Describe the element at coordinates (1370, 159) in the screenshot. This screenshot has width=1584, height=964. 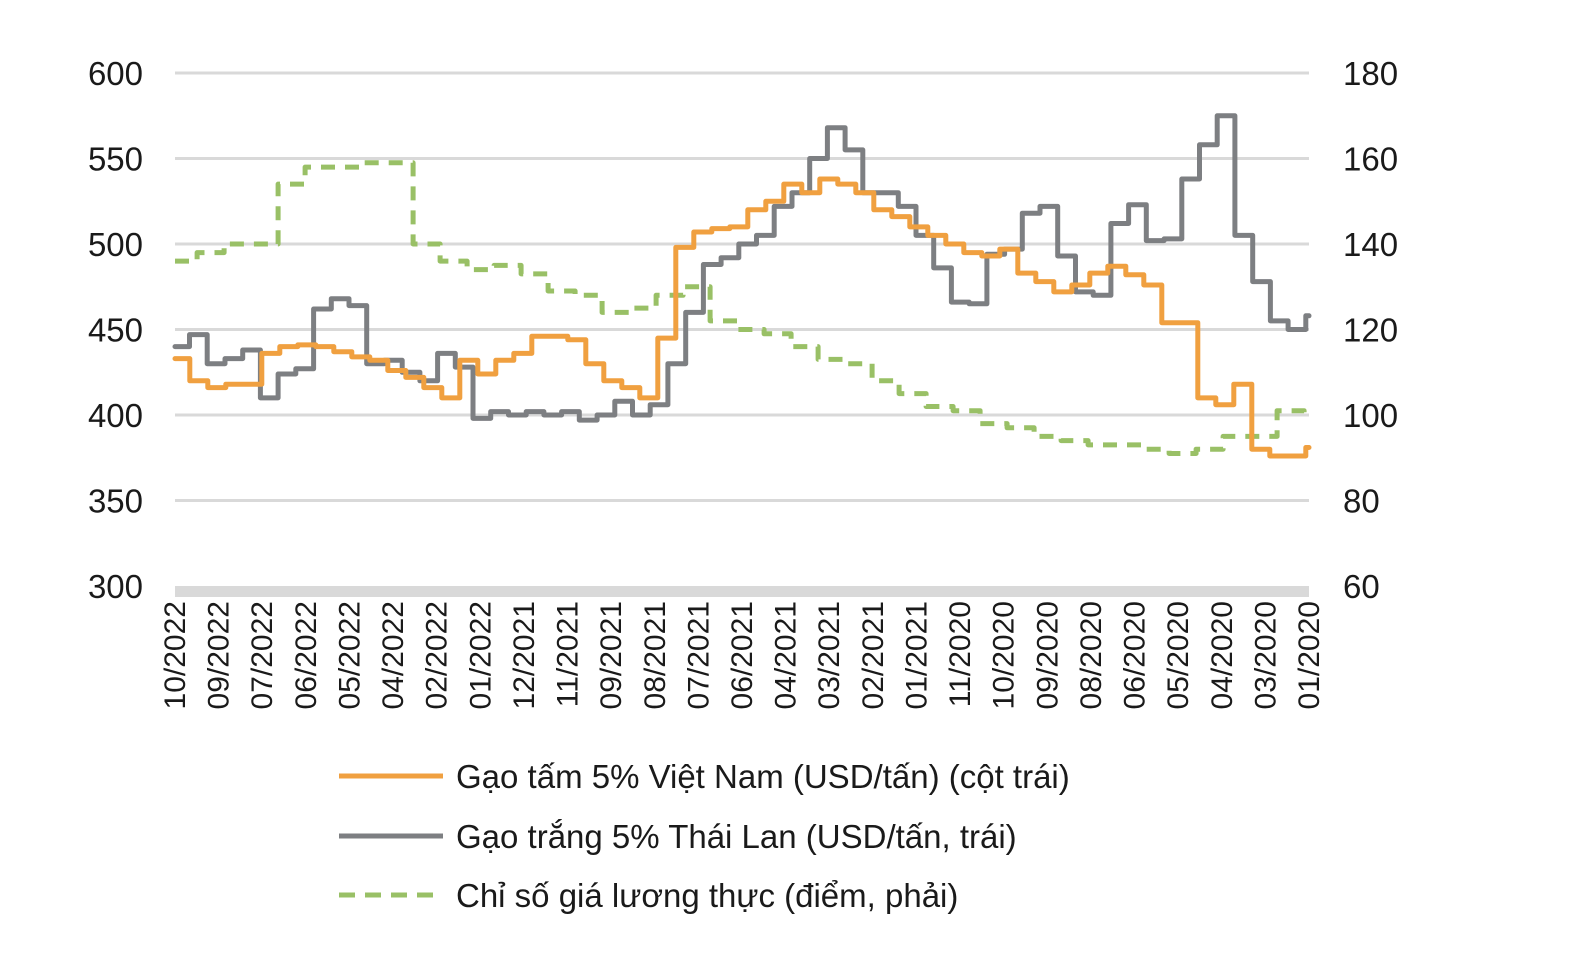
I see `right-tick-label: 160` at that location.